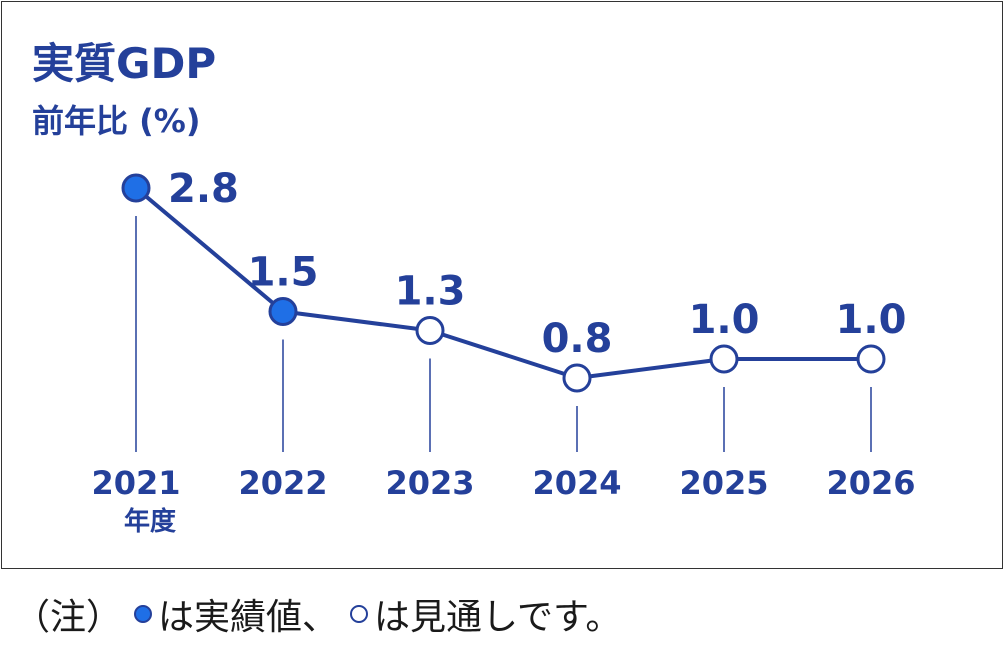  What do you see at coordinates (116, 121) in the screenshot?
I see `y-axis-label: 前年比 (%)` at bounding box center [116, 121].